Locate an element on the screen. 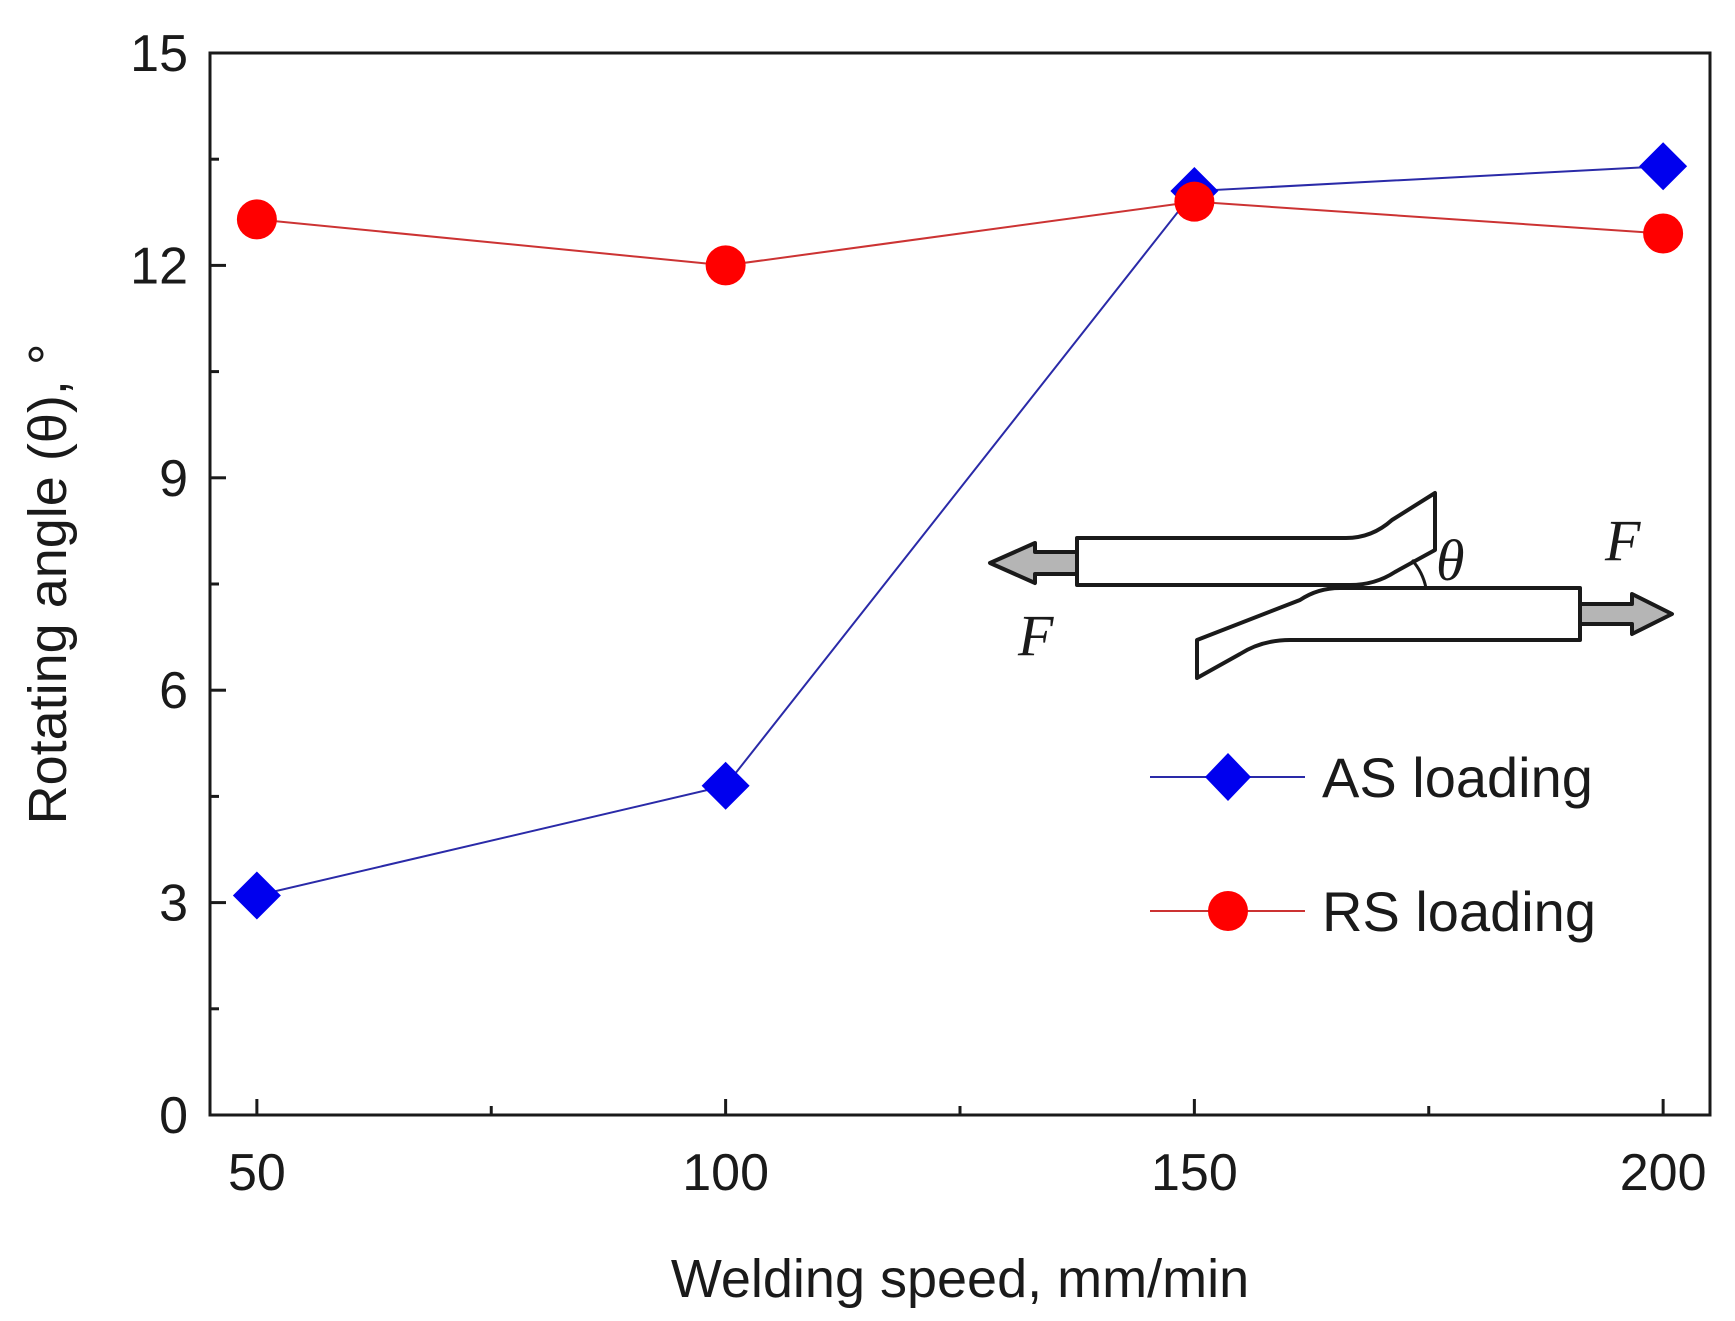 Image resolution: width=1735 pixels, height=1321 pixels. series-line-rs-loading is located at coordinates (960, 233).